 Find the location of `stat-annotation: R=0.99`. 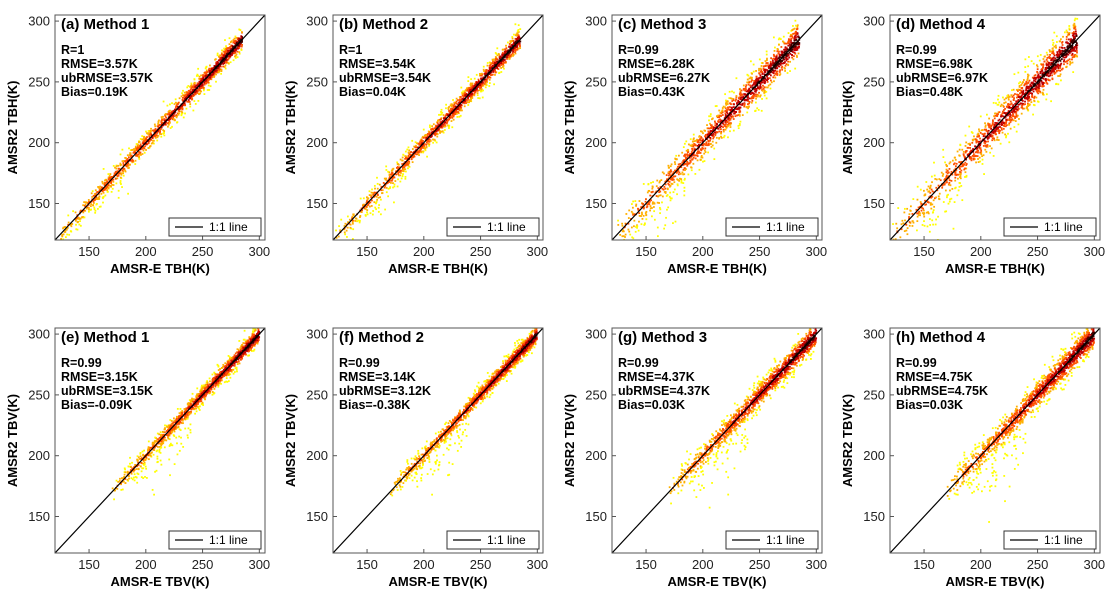

stat-annotation: R=0.99 is located at coordinates (638, 50).